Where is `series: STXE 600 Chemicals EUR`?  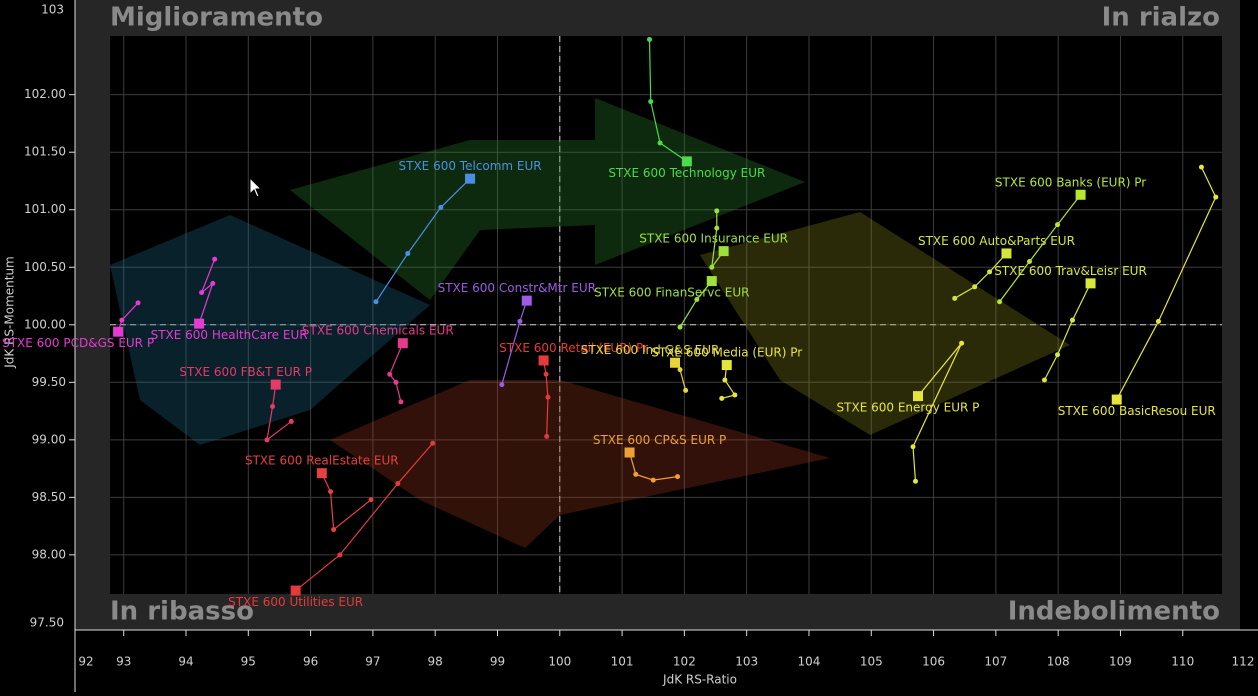
series: STXE 600 Chemicals EUR is located at coordinates (378, 364).